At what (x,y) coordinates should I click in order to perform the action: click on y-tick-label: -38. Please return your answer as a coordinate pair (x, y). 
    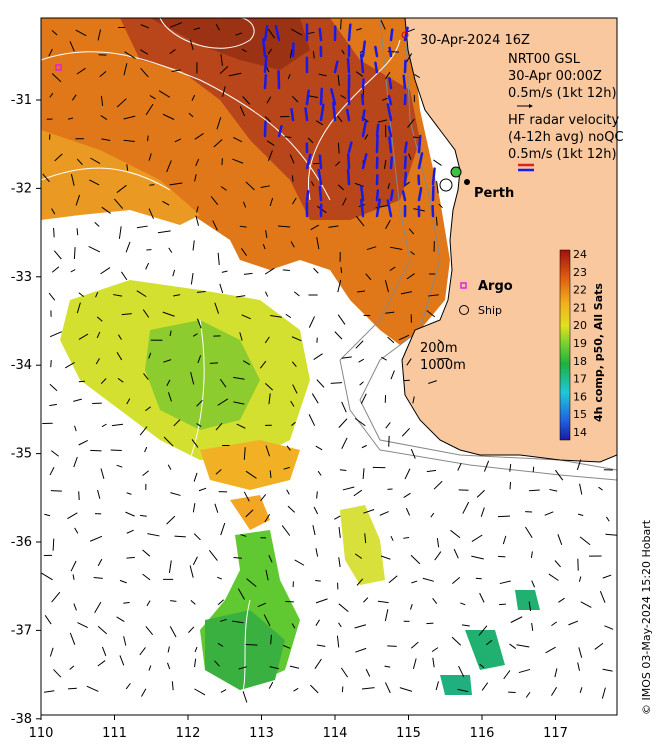
    Looking at the image, I should click on (21, 719).